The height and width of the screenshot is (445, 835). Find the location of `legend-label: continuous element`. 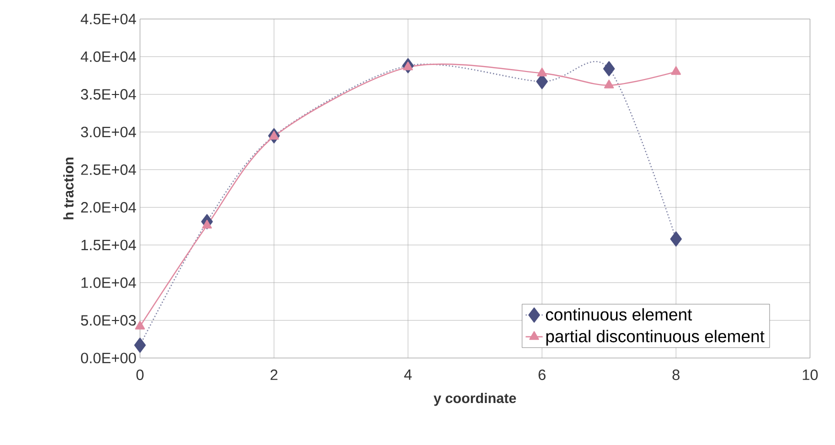

legend-label: continuous element is located at coordinates (619, 314).